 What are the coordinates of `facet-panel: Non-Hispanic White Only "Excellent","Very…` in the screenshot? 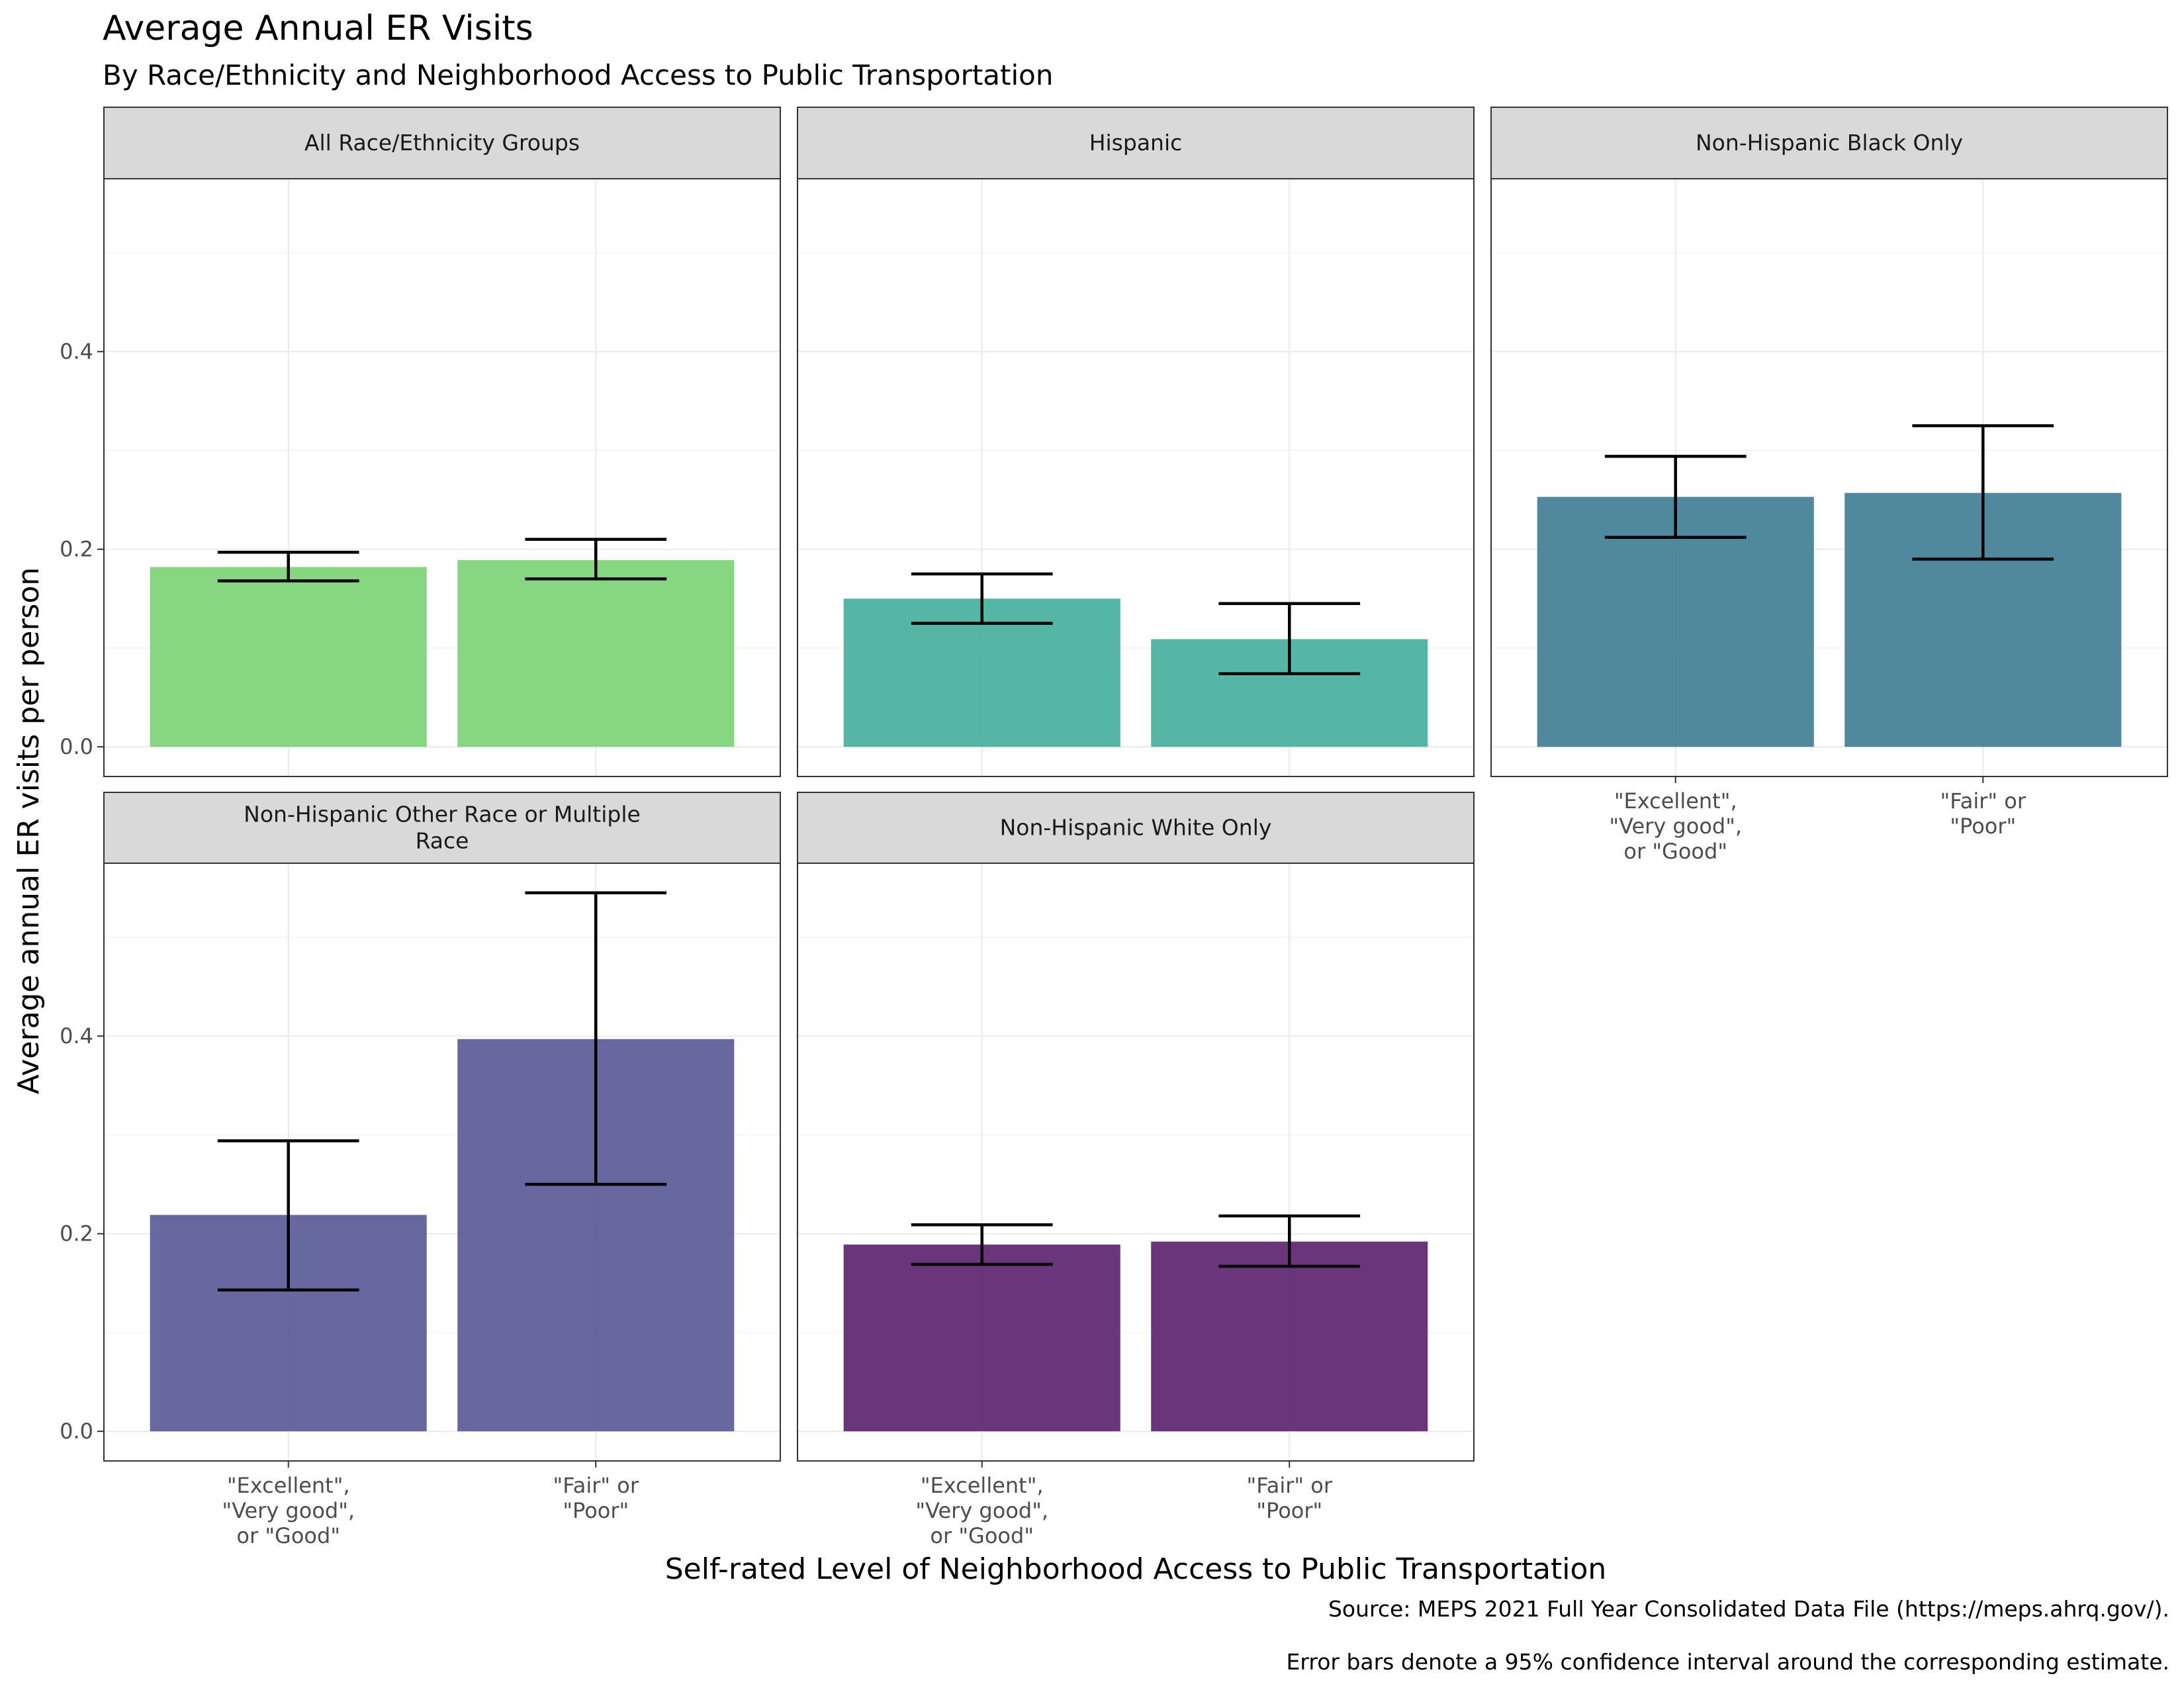 It's located at (1136, 1170).